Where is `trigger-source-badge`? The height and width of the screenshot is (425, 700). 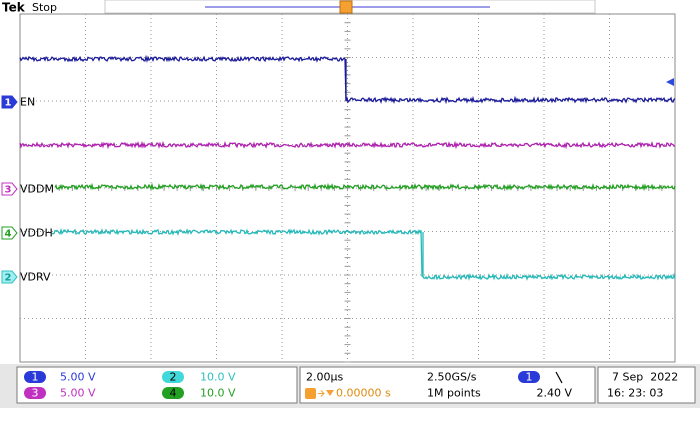
trigger-source-badge is located at coordinates (529, 377).